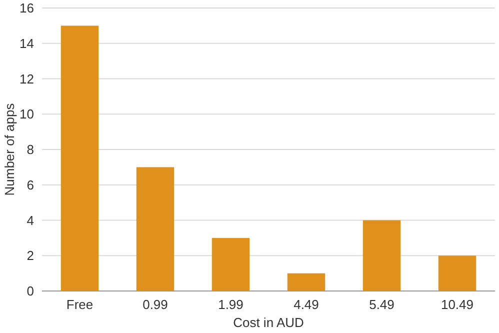 This screenshot has width=499, height=333. Describe the element at coordinates (27, 8) in the screenshot. I see `y-tick-label: 16` at that location.